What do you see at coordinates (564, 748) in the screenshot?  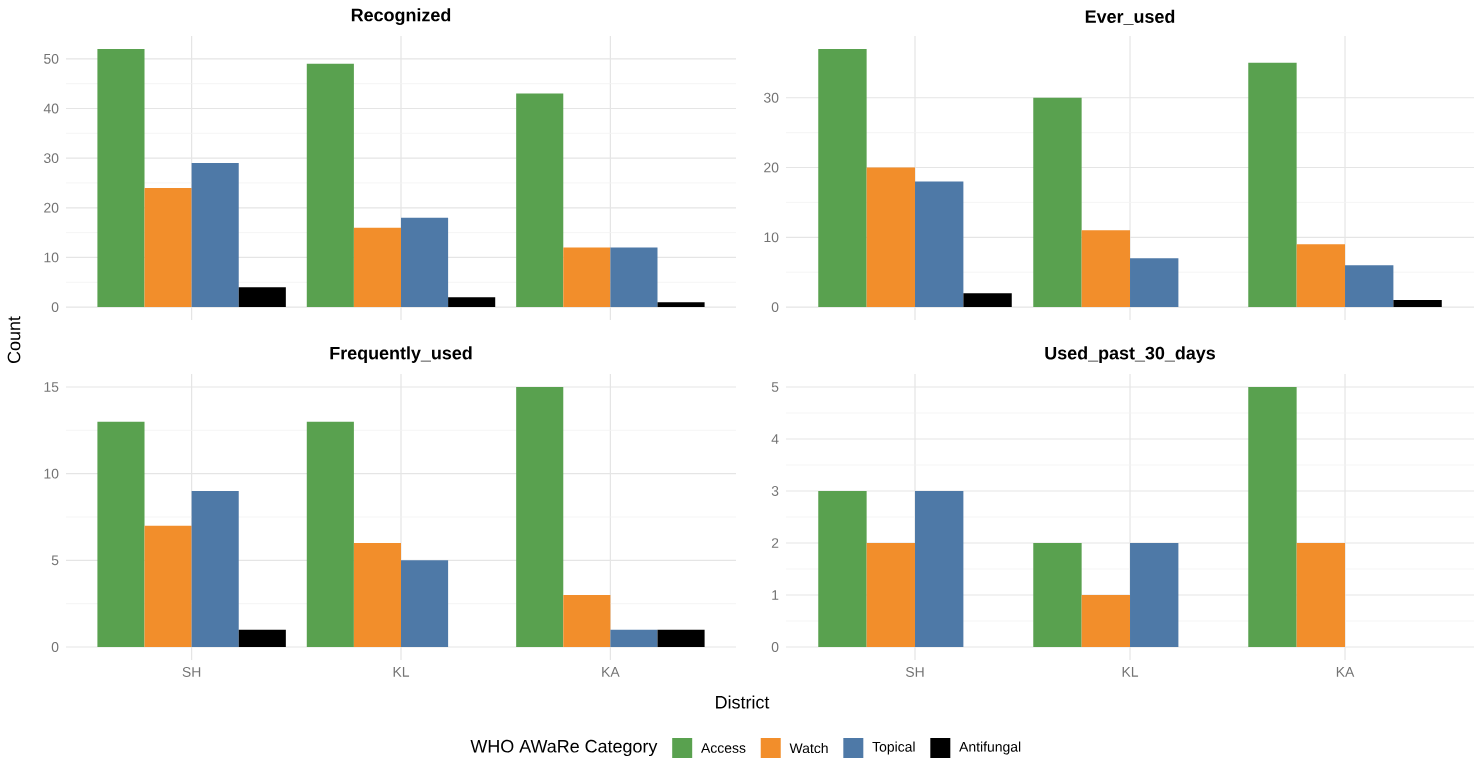 I see `legend-title: WHO AWaRe Category` at bounding box center [564, 748].